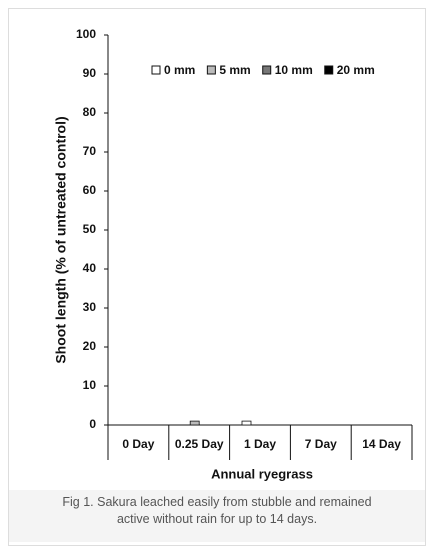 The width and height of the screenshot is (436, 559). Describe the element at coordinates (262, 473) in the screenshot. I see `x-axis-title: Annual ryegrass` at that location.